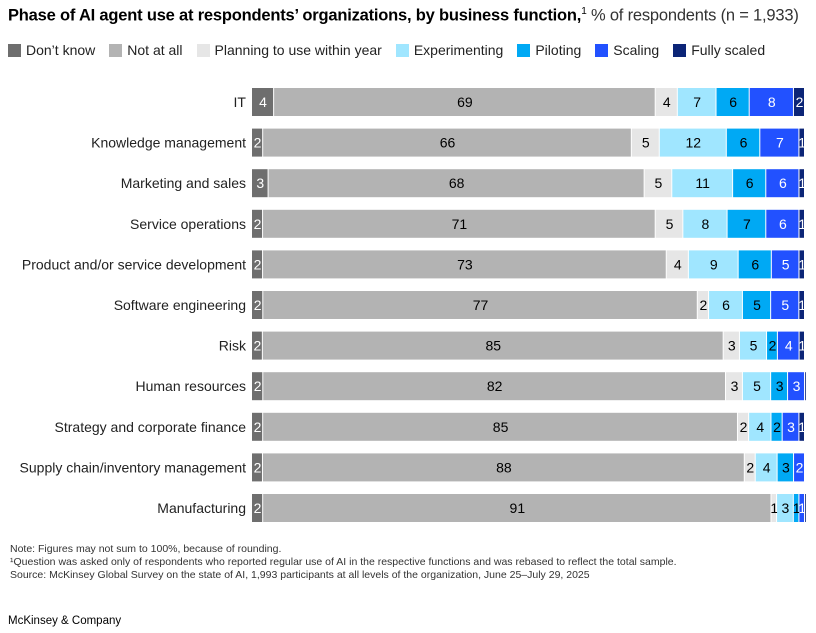 The image size is (816, 633). What do you see at coordinates (168, 143) in the screenshot?
I see `category-label: Knowledge management` at bounding box center [168, 143].